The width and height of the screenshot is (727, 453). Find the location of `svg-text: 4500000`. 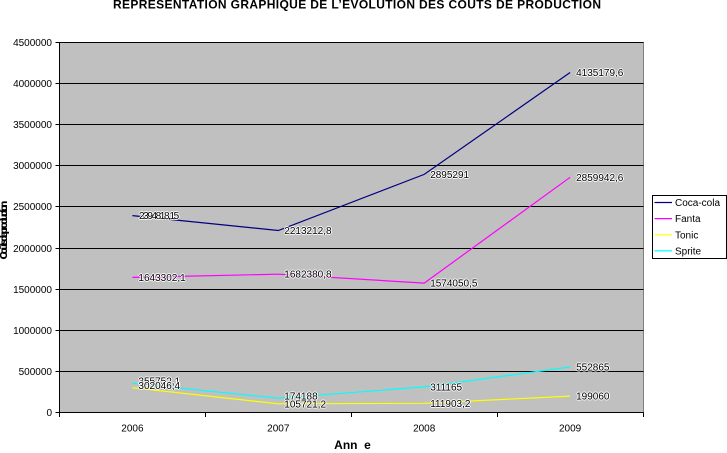

svg-text: 4500000 is located at coordinates (32, 43).